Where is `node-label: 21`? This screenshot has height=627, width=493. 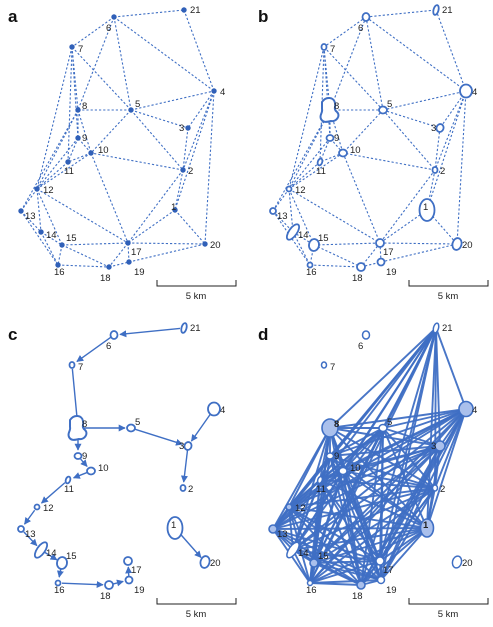 node-label: 21 is located at coordinates (195, 10).